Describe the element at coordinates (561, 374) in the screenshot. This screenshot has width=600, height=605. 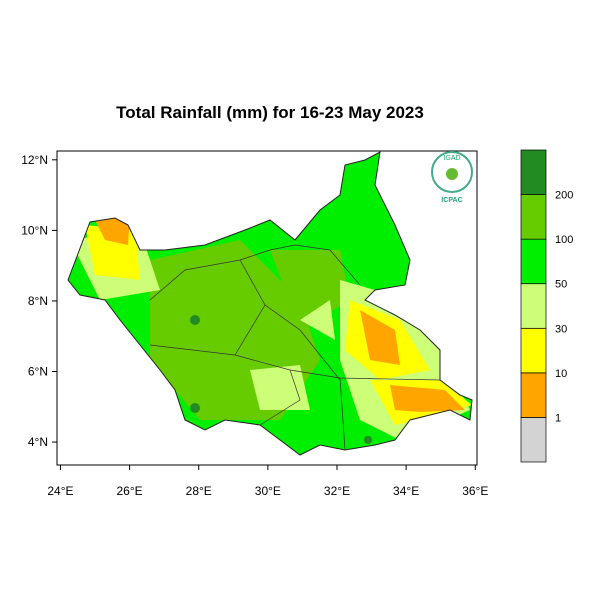
I see `legend-label: 10` at that location.